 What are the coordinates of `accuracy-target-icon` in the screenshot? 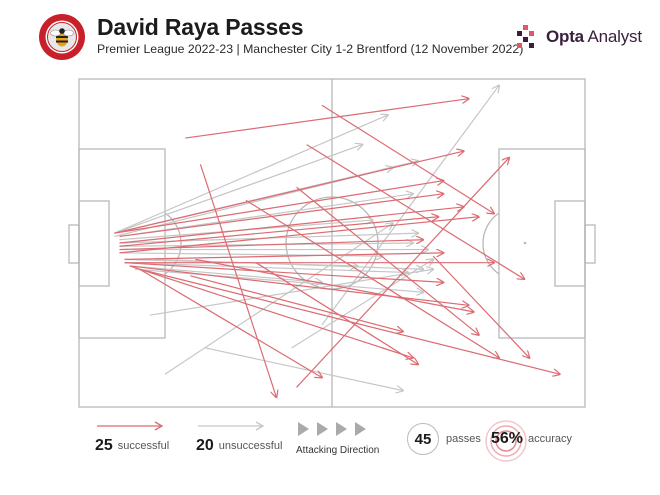 It's located at (506, 441).